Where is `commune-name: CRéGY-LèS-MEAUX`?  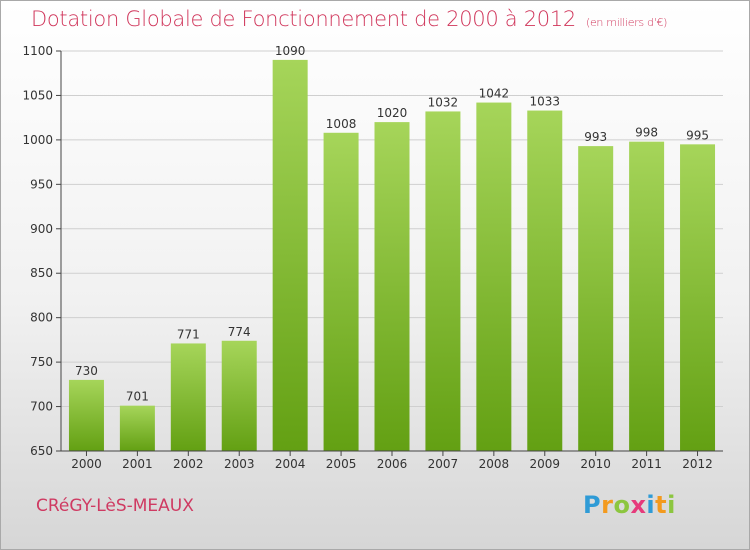
commune-name: CRéGY-LèS-MEAUX is located at coordinates (115, 506).